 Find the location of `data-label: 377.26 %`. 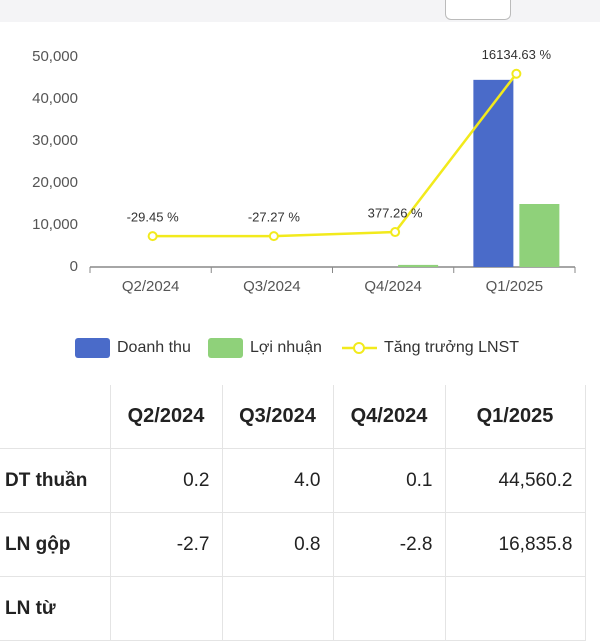

data-label: 377.26 % is located at coordinates (395, 212).